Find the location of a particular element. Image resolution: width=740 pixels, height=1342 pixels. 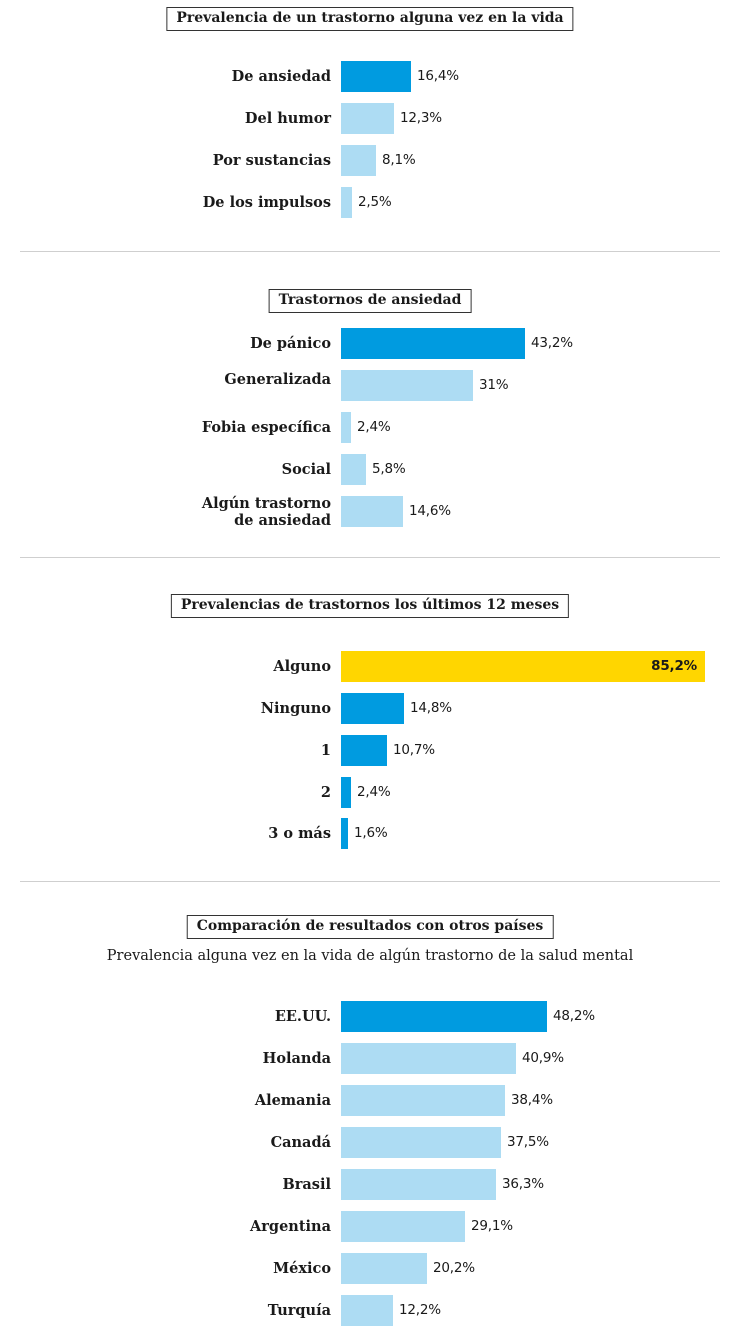

value-label: 8,1% is located at coordinates (399, 160).